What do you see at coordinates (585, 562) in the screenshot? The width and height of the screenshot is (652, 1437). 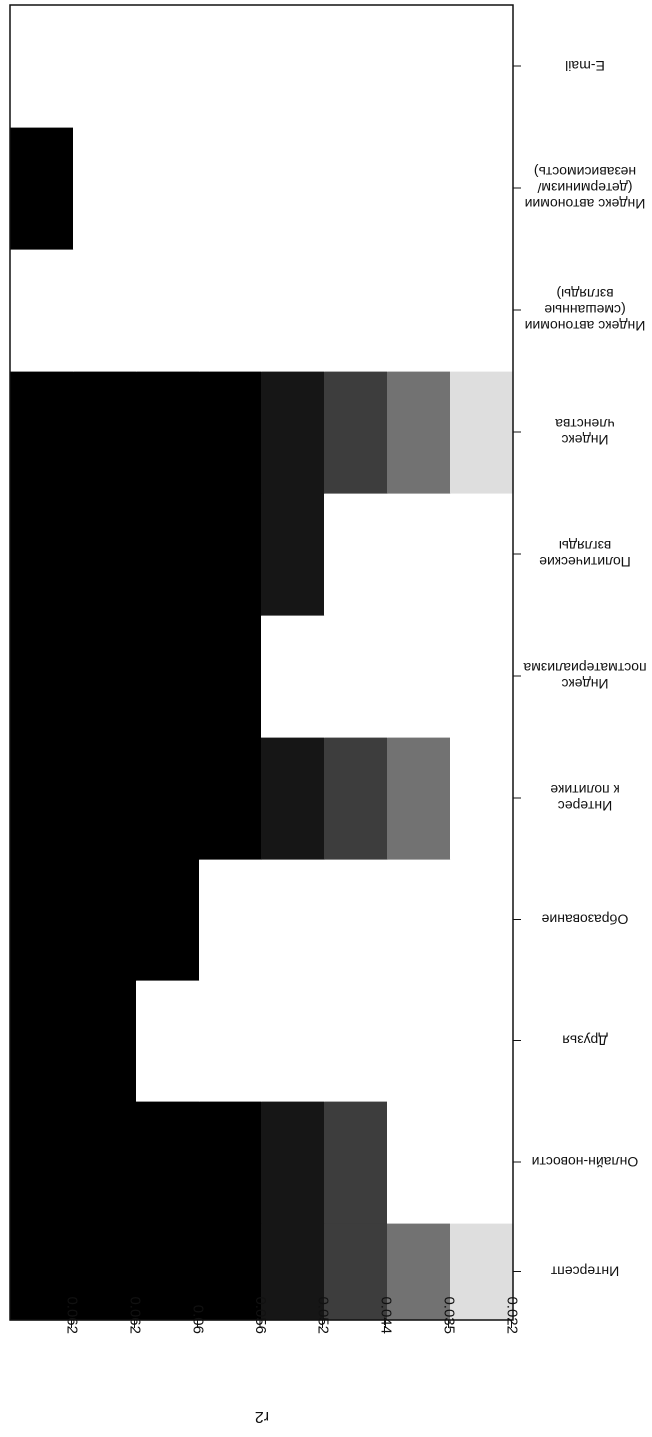 I see `category-label-line: Политические` at bounding box center [585, 562].